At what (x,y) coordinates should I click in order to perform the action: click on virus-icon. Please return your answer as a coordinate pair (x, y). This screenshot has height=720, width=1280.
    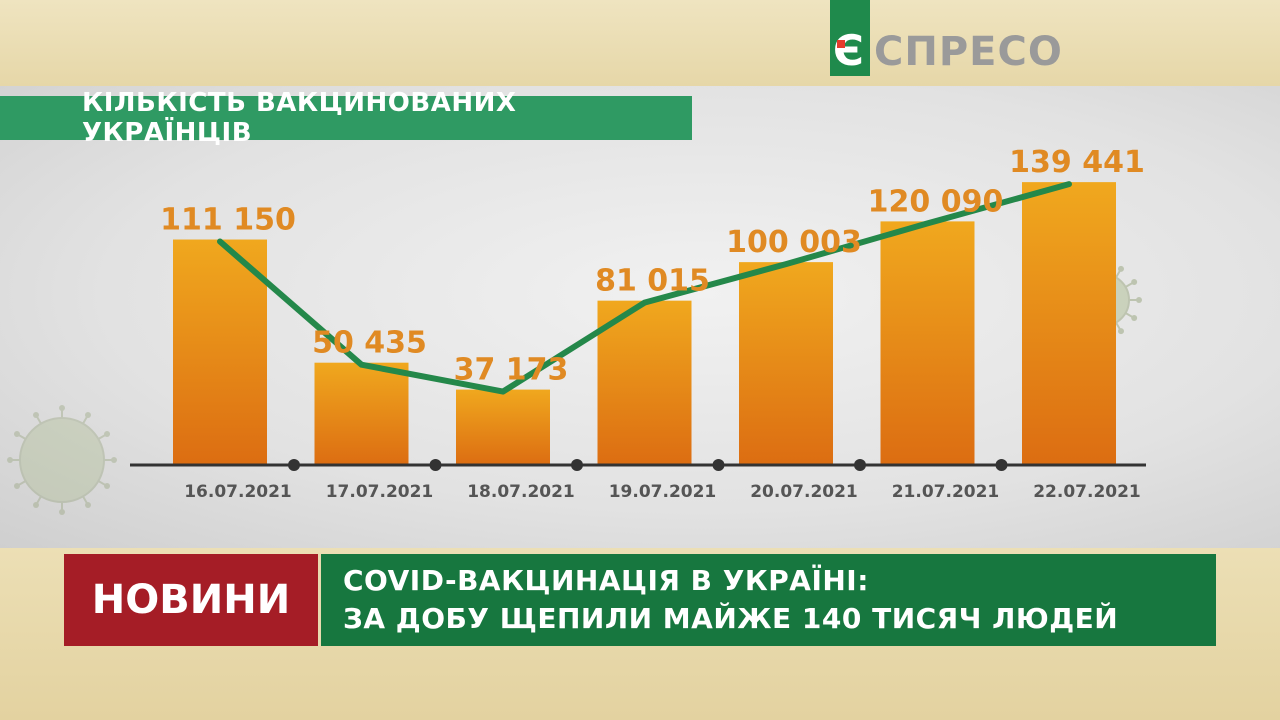
    Looking at the image, I should click on (62, 460).